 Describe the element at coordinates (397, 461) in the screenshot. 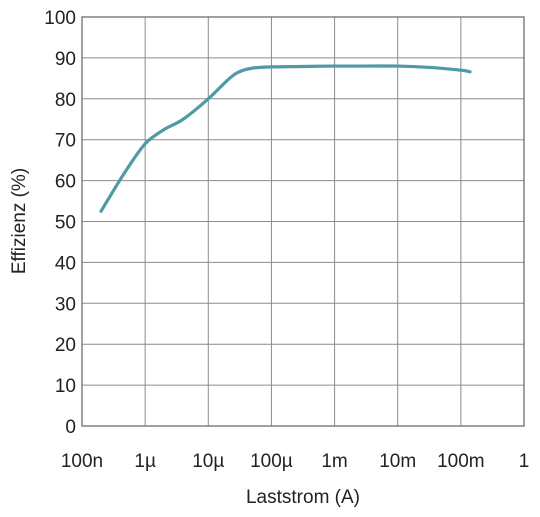

I see `x-tick-label: 10m` at that location.